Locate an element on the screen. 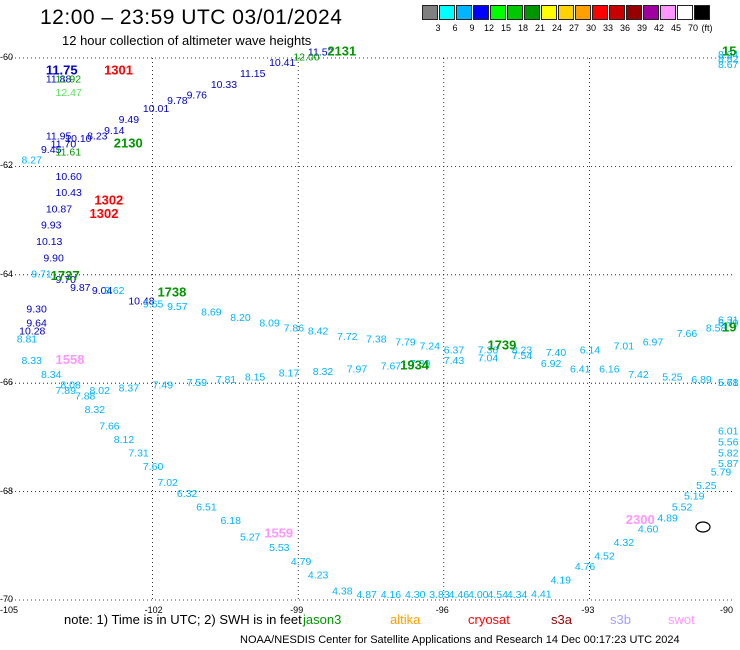 The height and width of the screenshot is (650, 740). swh-value: 6.89 is located at coordinates (701, 380).